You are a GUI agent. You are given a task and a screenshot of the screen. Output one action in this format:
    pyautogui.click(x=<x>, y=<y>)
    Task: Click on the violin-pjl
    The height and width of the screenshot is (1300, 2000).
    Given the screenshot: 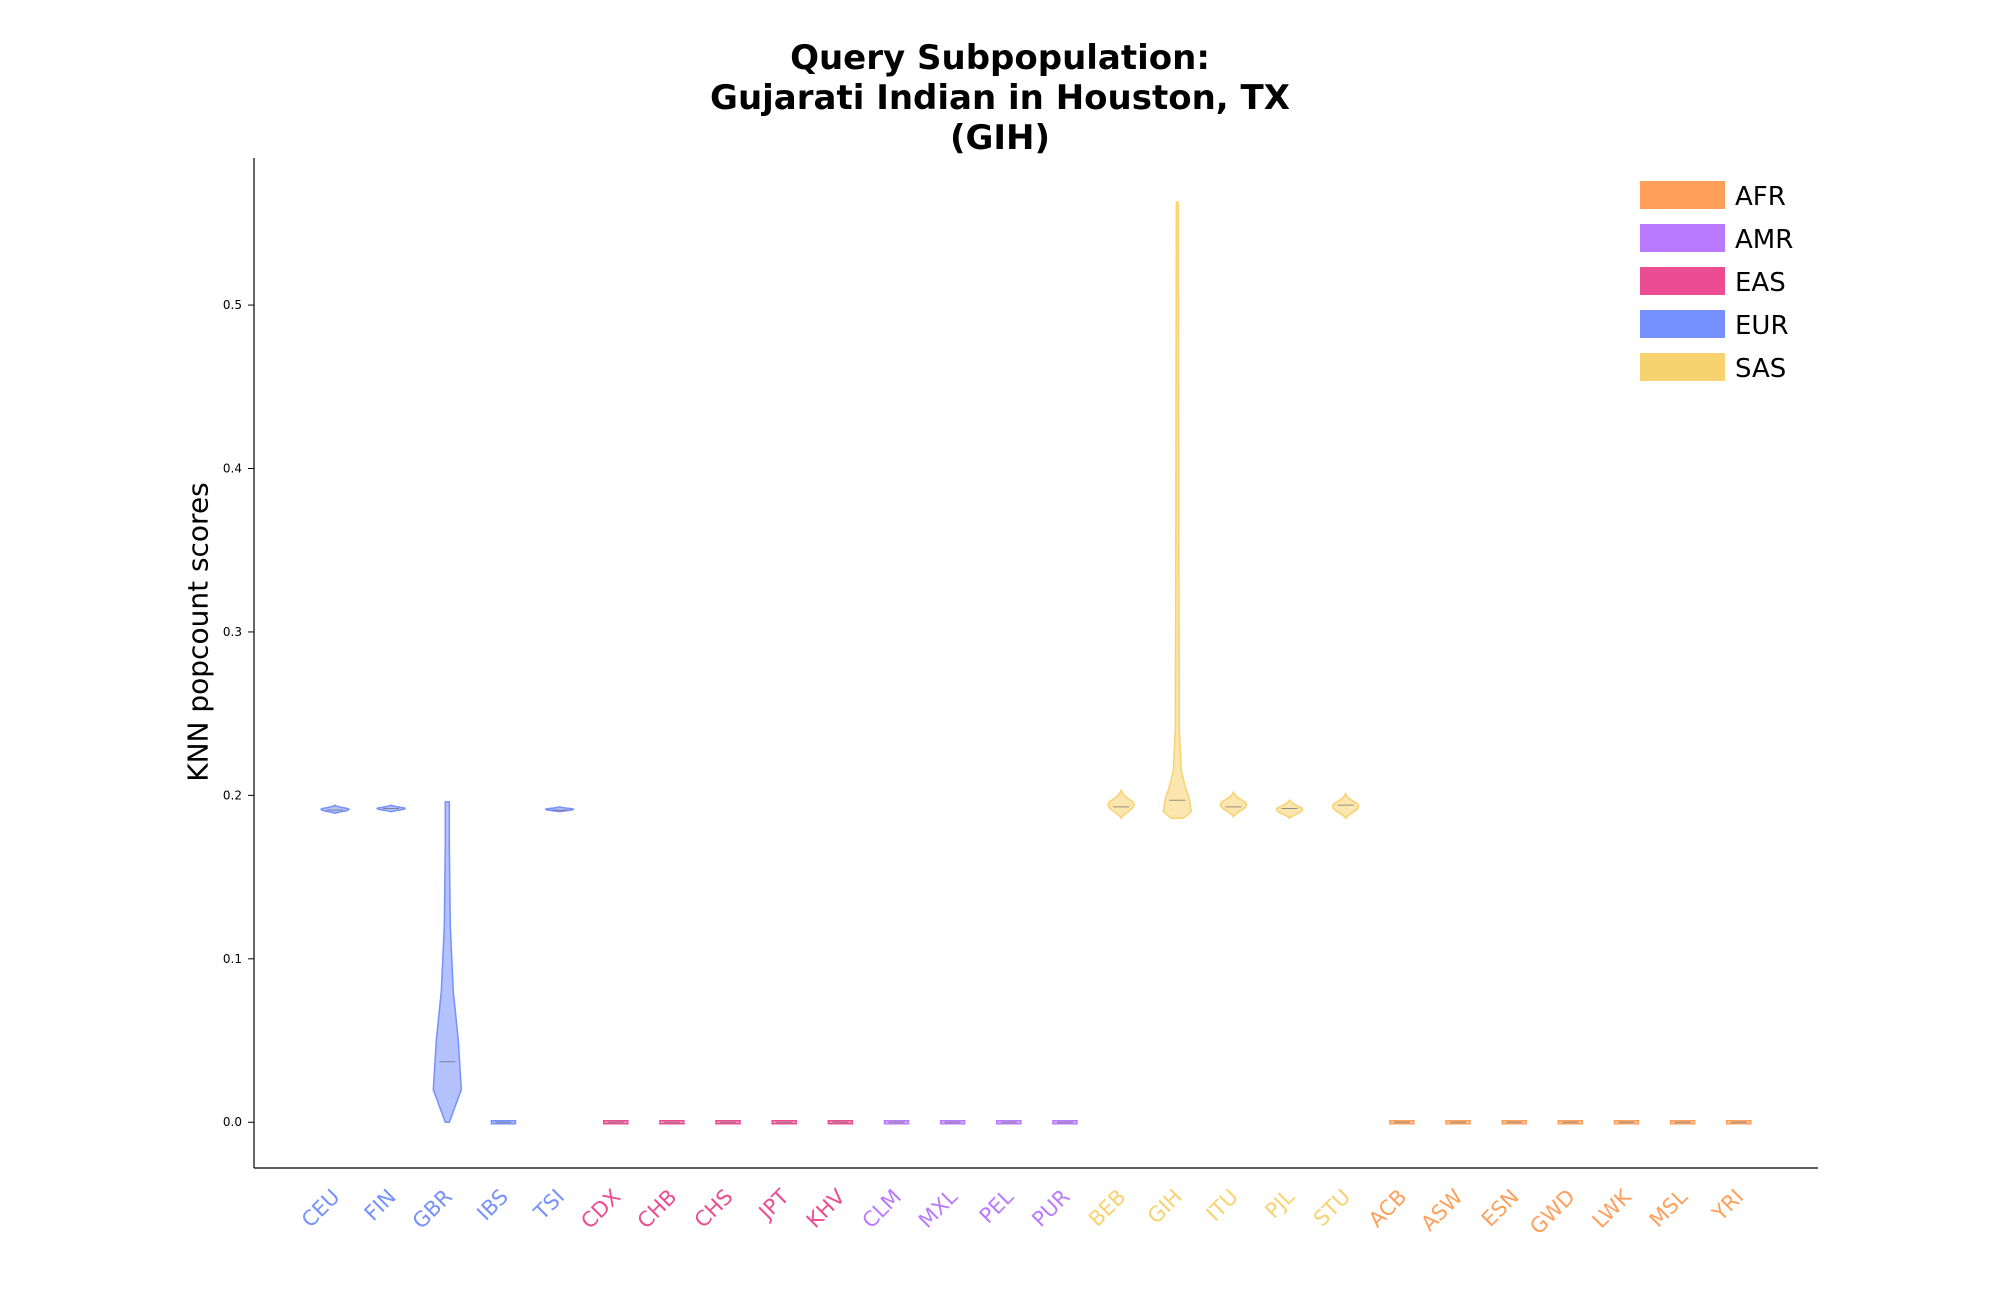 What is the action you would take?
    pyautogui.click(x=1289, y=809)
    